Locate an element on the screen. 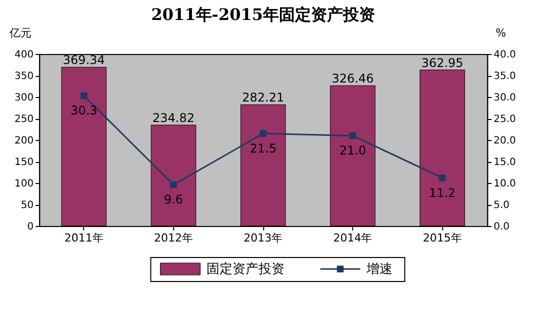 The height and width of the screenshot is (320, 558). y-tick-label: 100 is located at coordinates (24, 184).